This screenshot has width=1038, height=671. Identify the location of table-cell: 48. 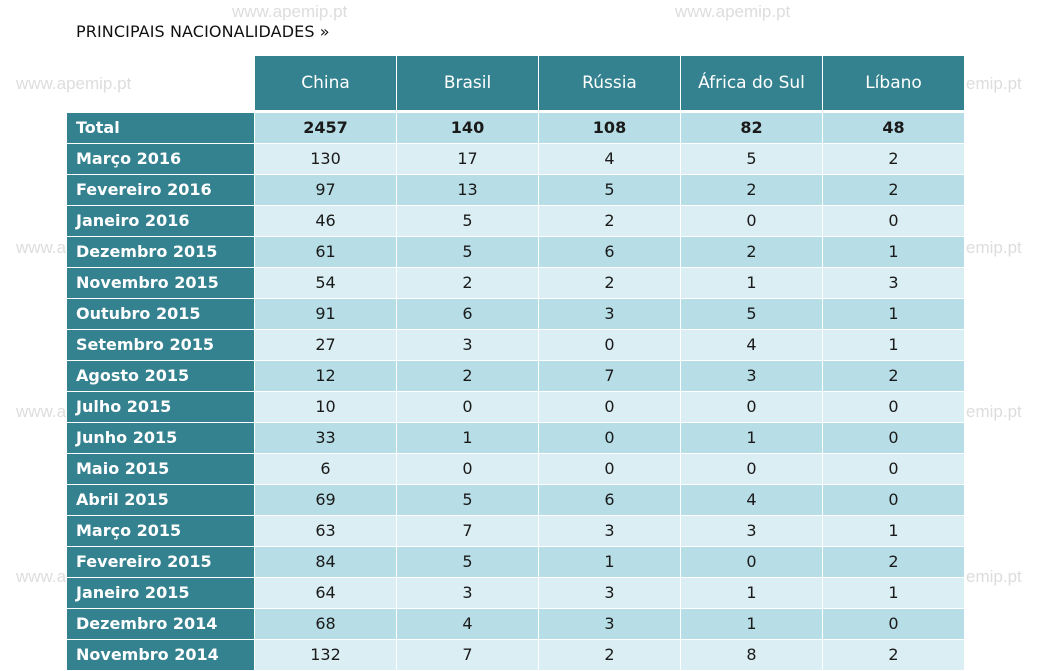
(894, 128).